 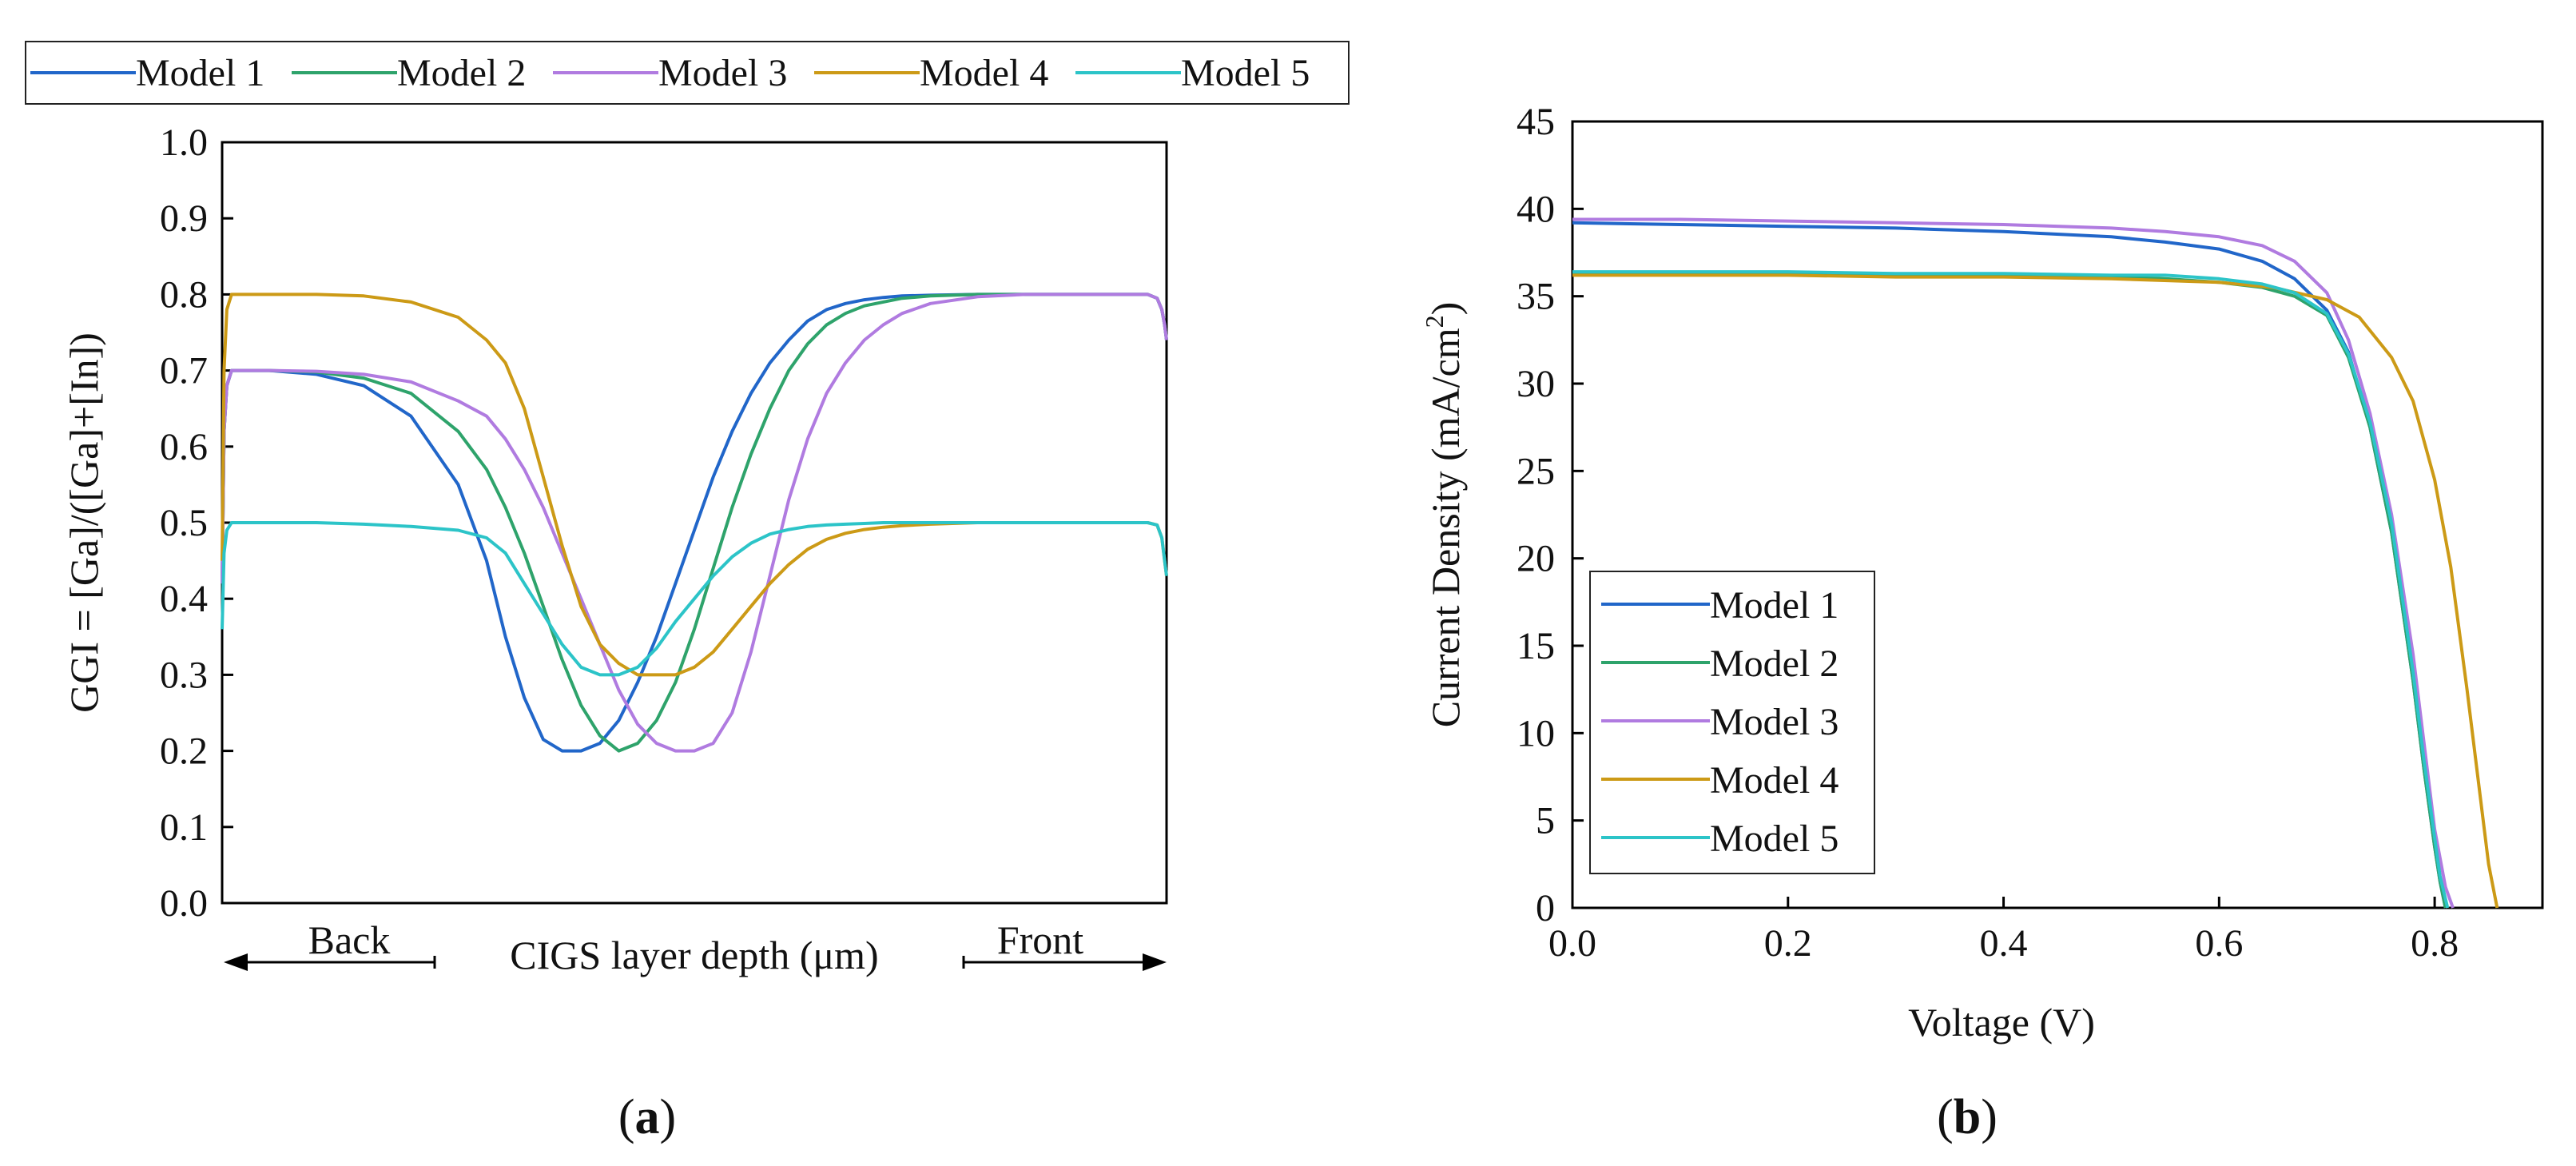 What do you see at coordinates (184, 294) in the screenshot?
I see `chart-a-ytick-label: 0.8` at bounding box center [184, 294].